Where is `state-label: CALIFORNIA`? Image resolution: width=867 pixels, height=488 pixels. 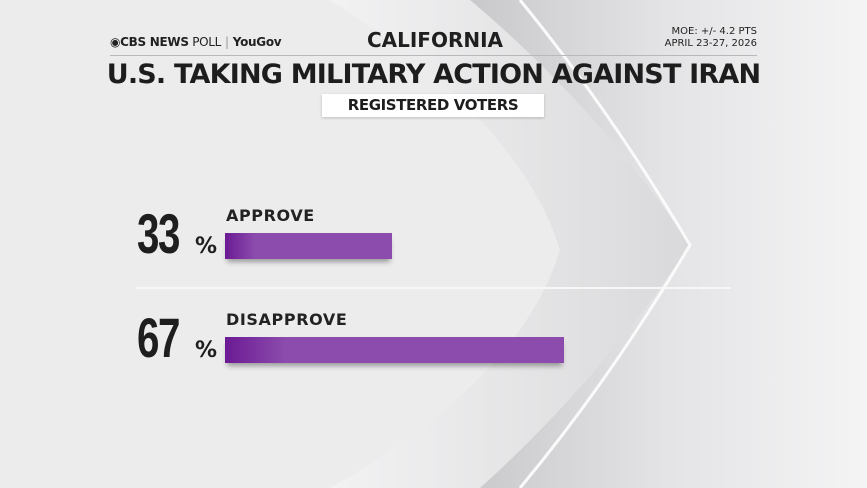 state-label: CALIFORNIA is located at coordinates (435, 40).